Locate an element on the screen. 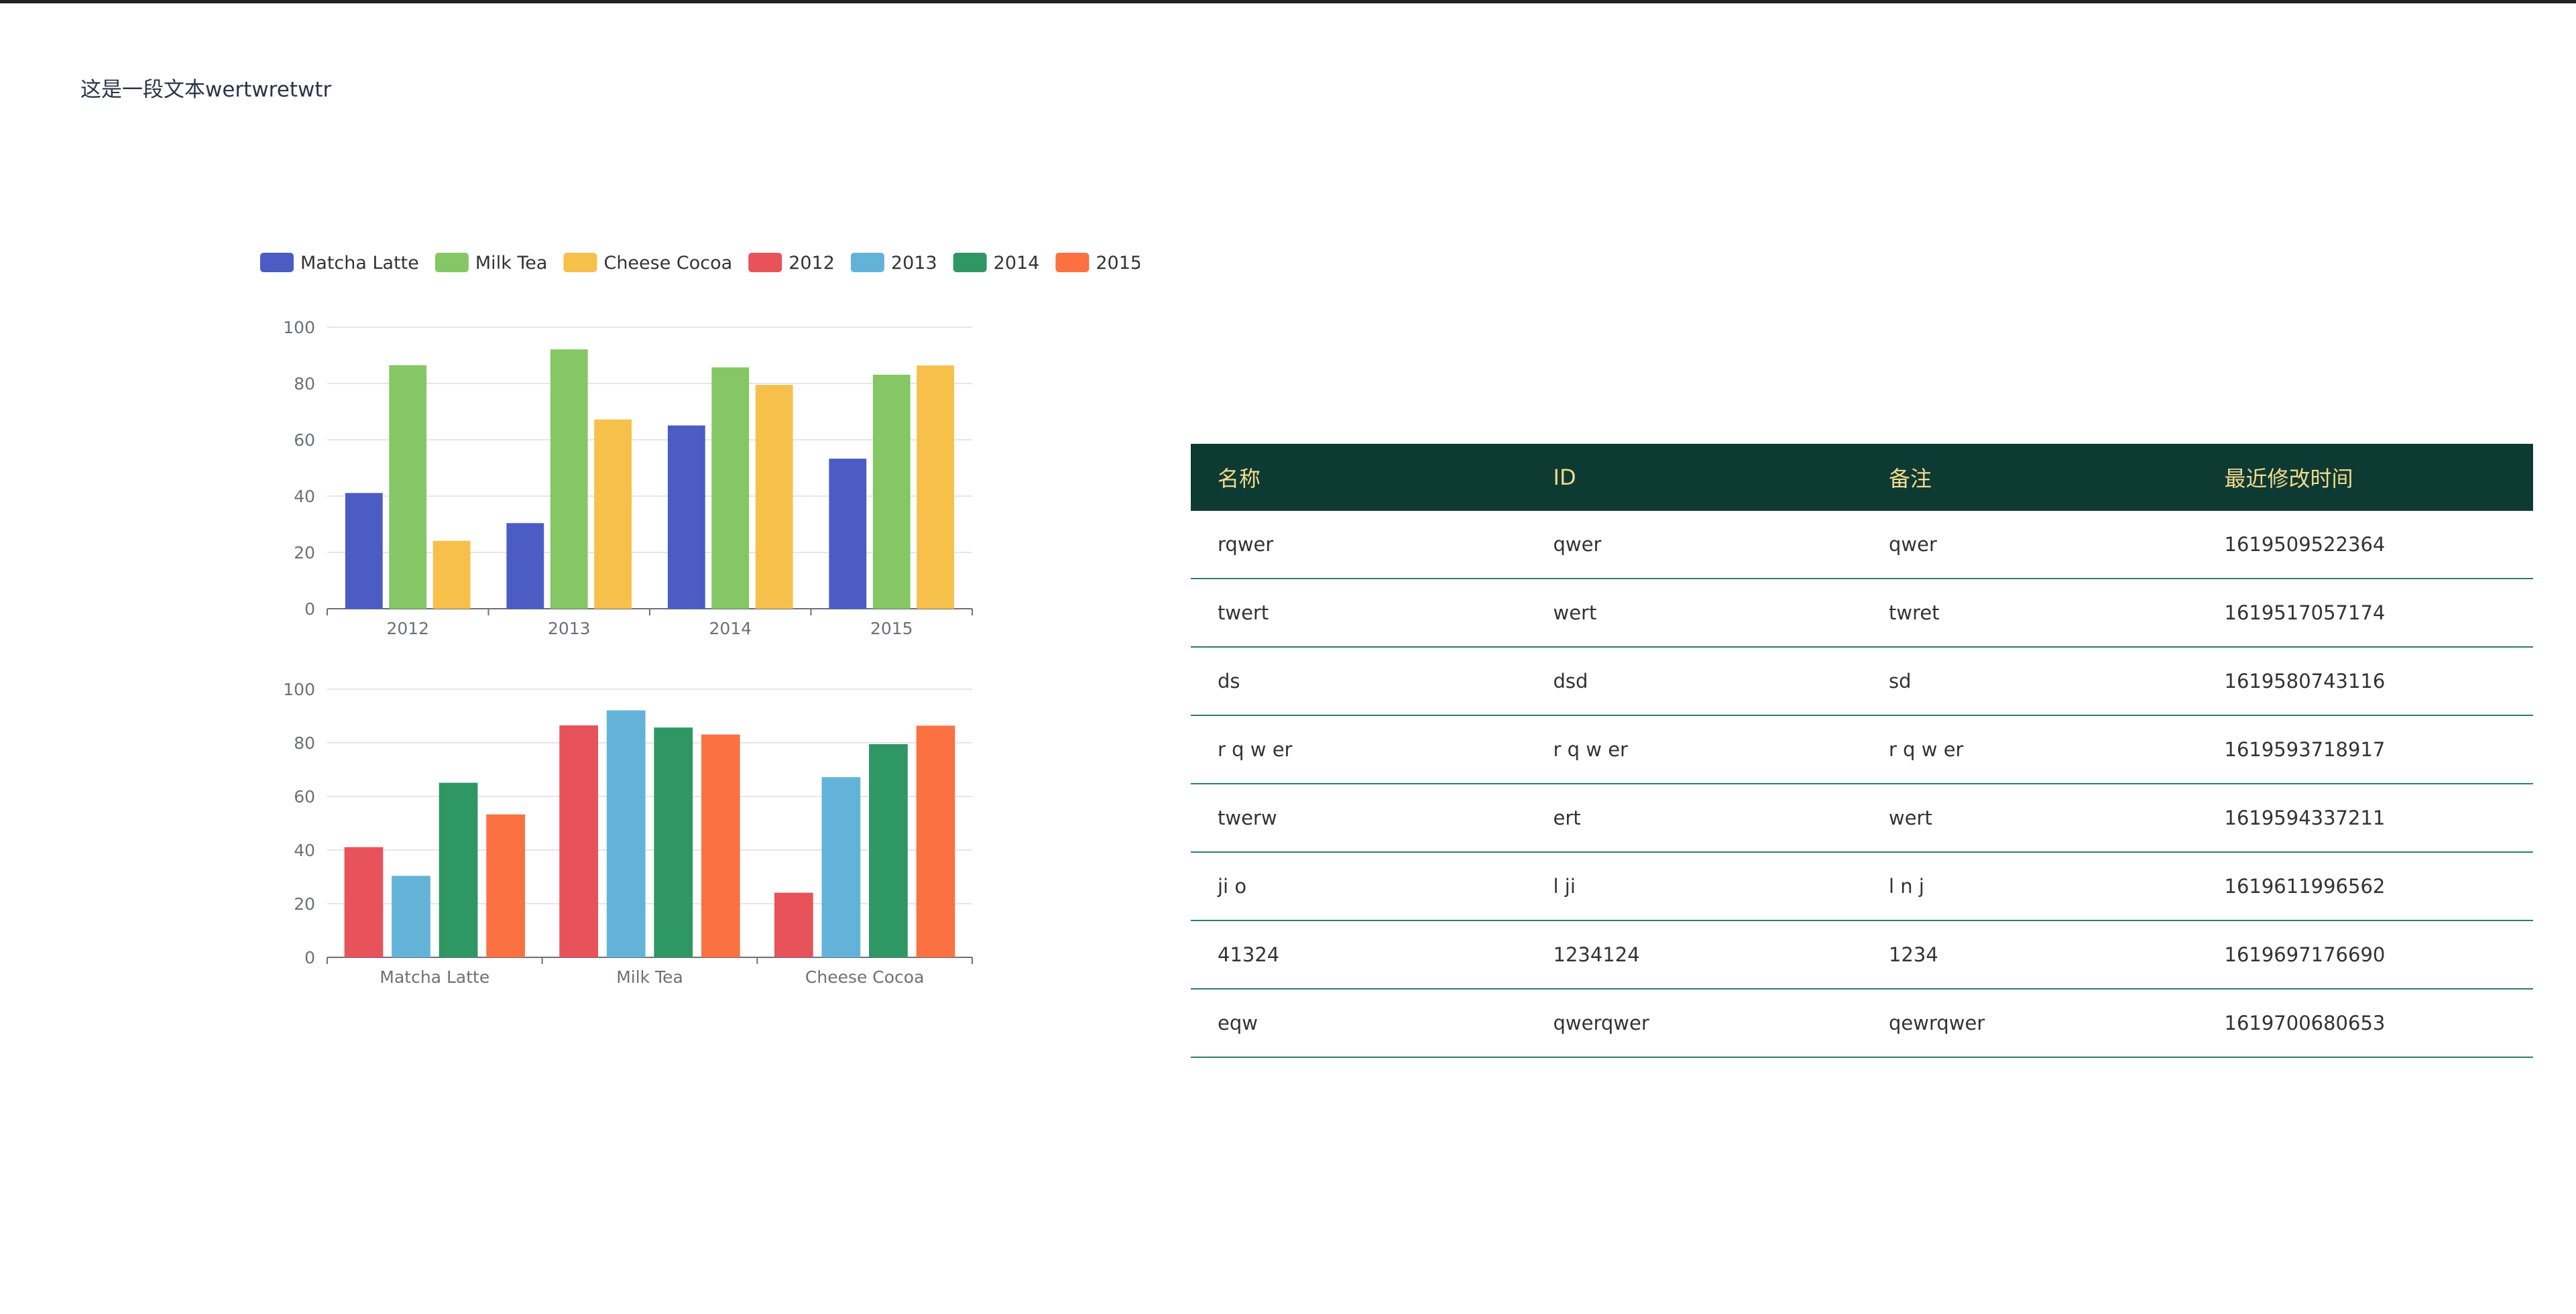  cell-time: 1619700680653 is located at coordinates (2365, 1023).